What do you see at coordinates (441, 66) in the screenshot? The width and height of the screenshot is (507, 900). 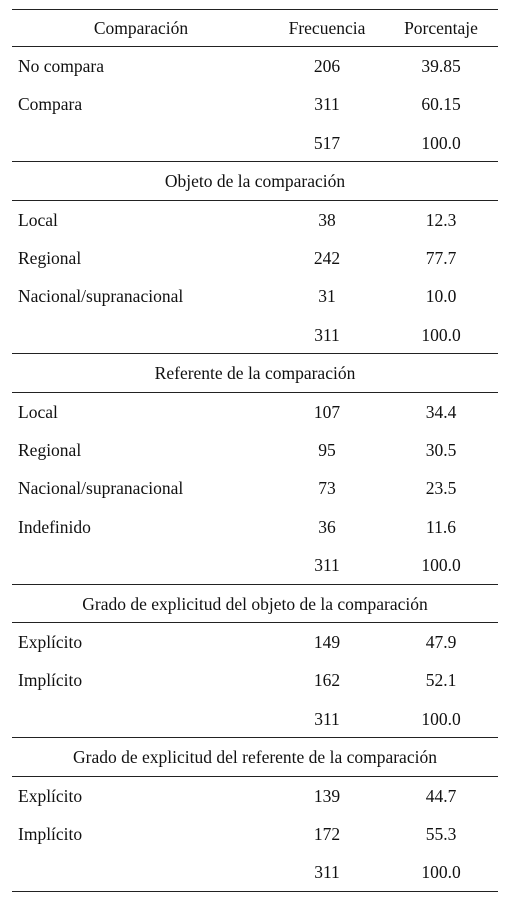 I see `row-percentage: 39.85` at bounding box center [441, 66].